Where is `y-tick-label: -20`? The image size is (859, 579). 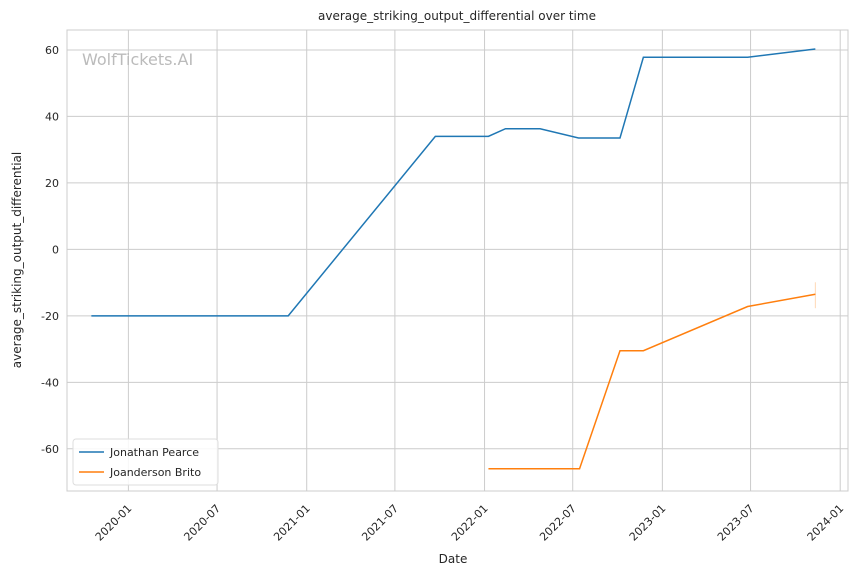
y-tick-label: -20 is located at coordinates (50, 316).